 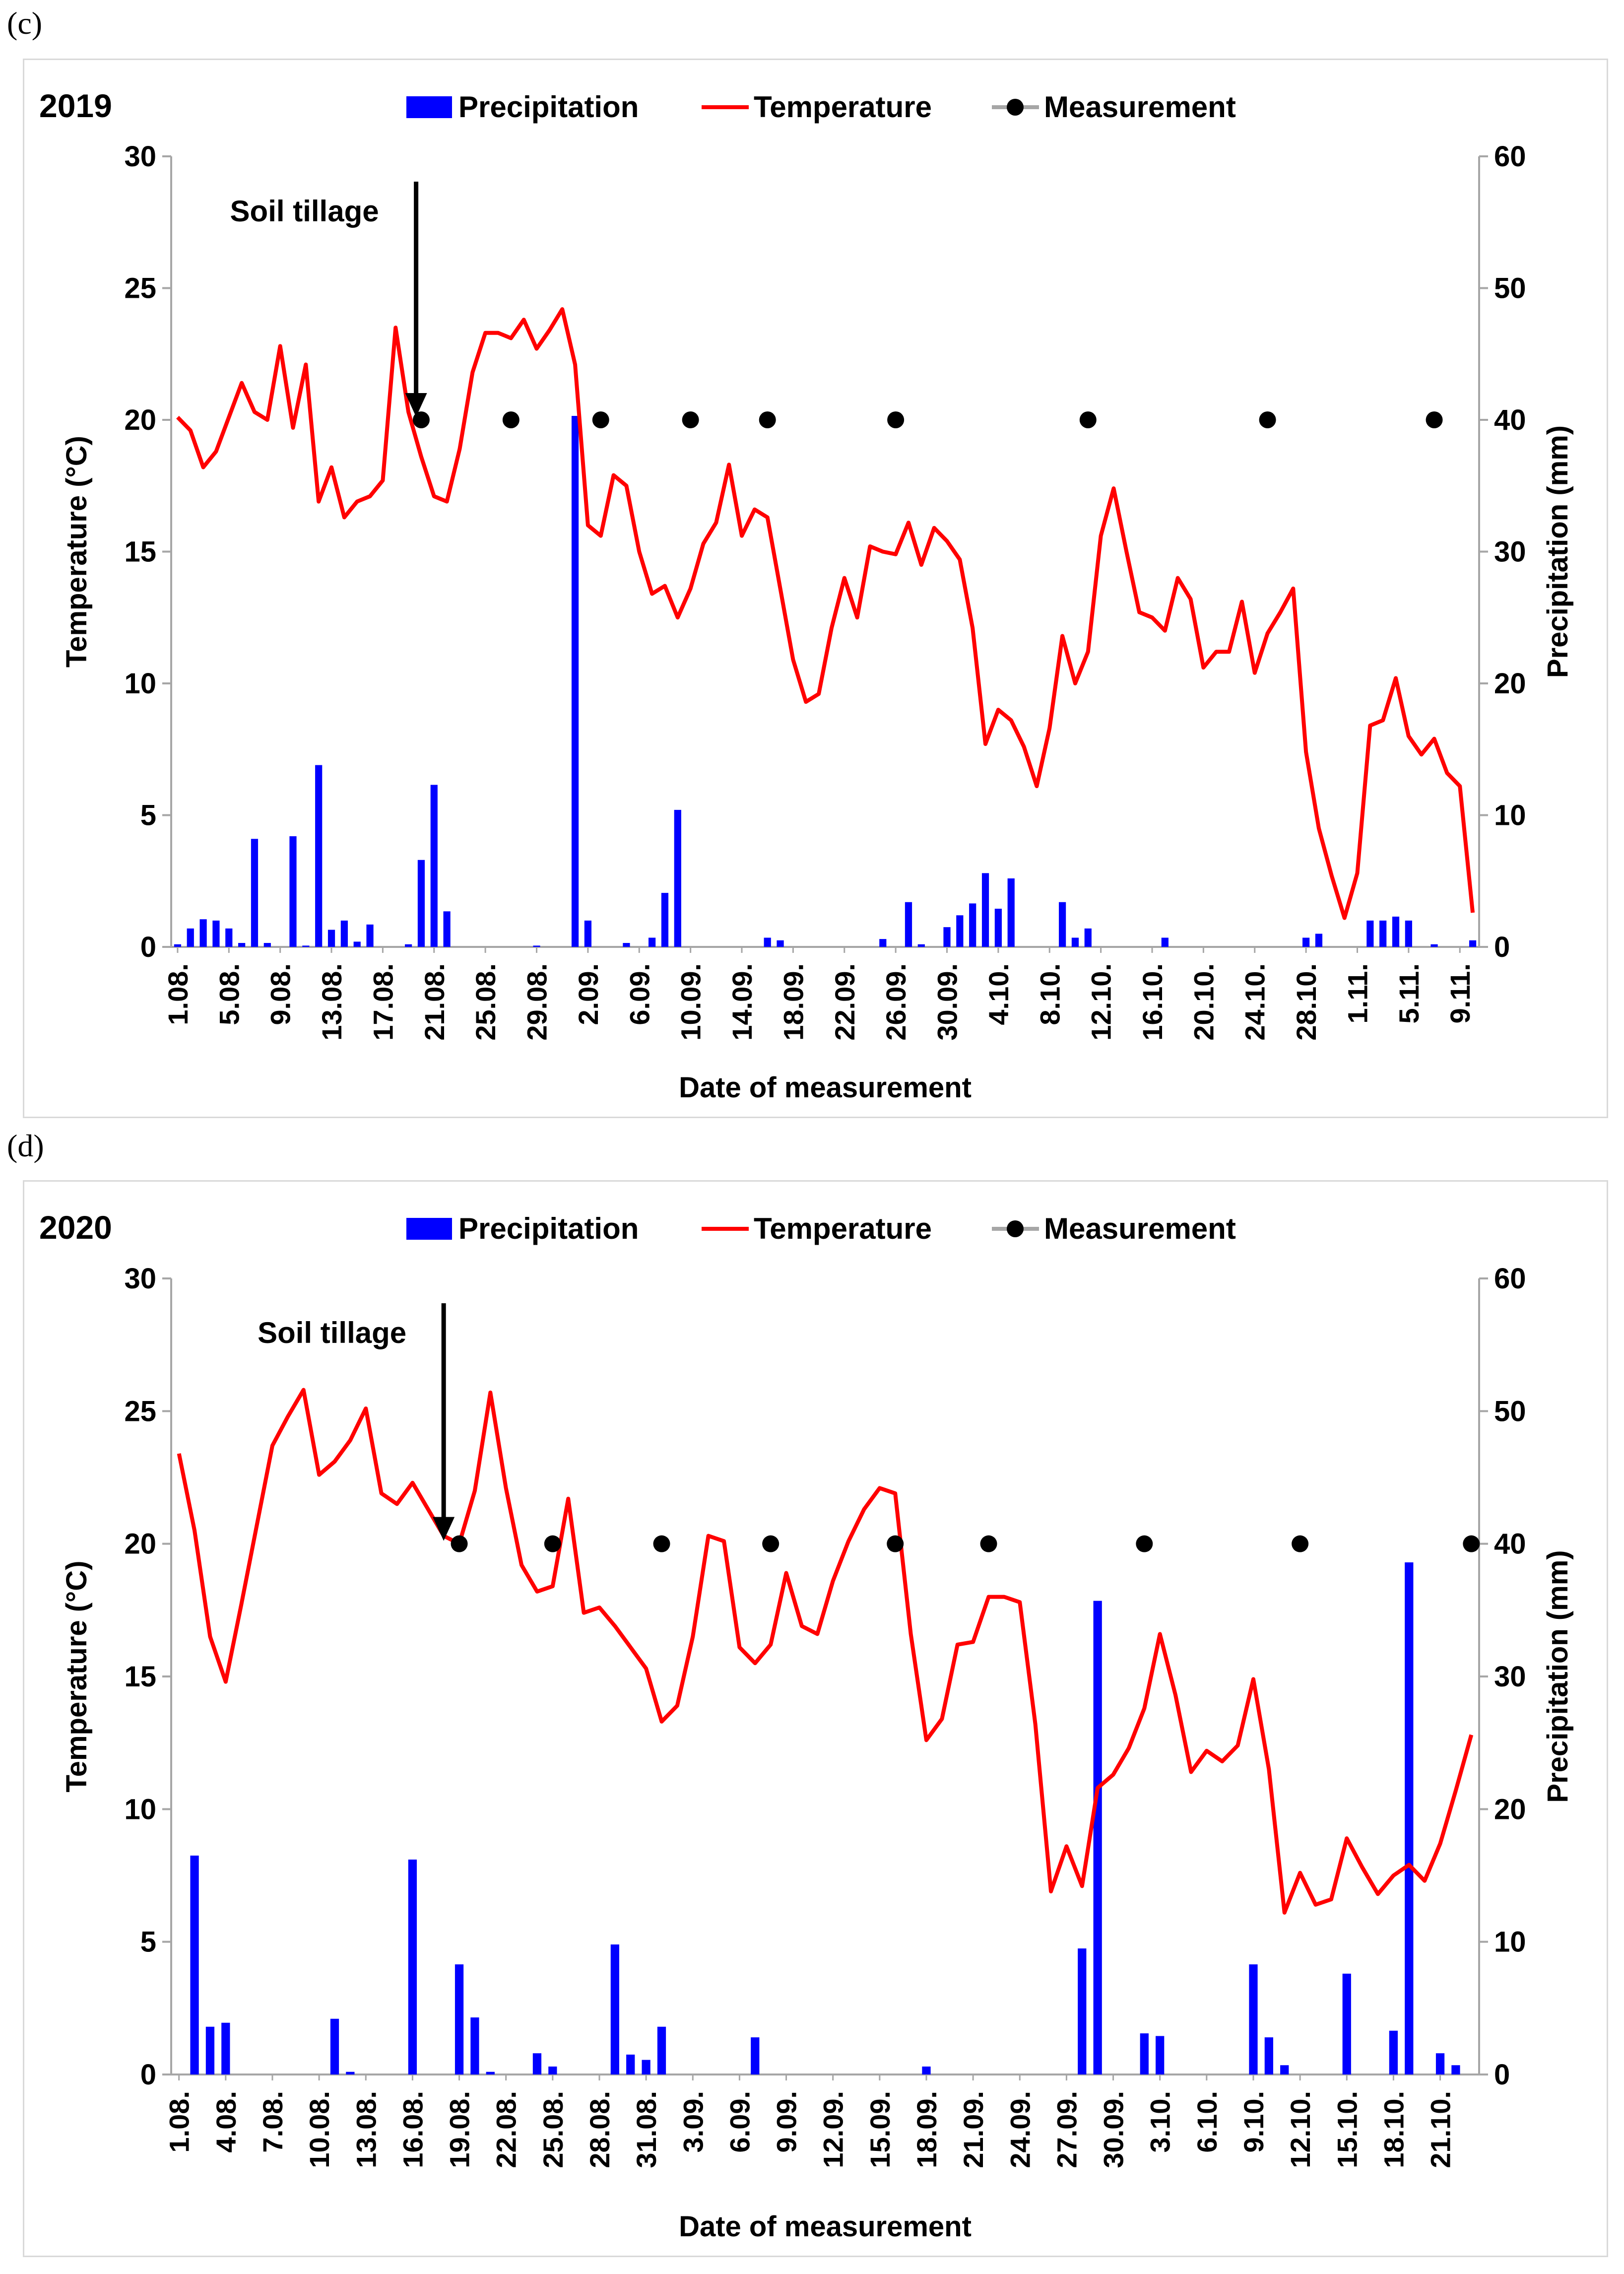 What do you see at coordinates (140, 1809) in the screenshot?
I see `y-left-tick-label: 10` at bounding box center [140, 1809].